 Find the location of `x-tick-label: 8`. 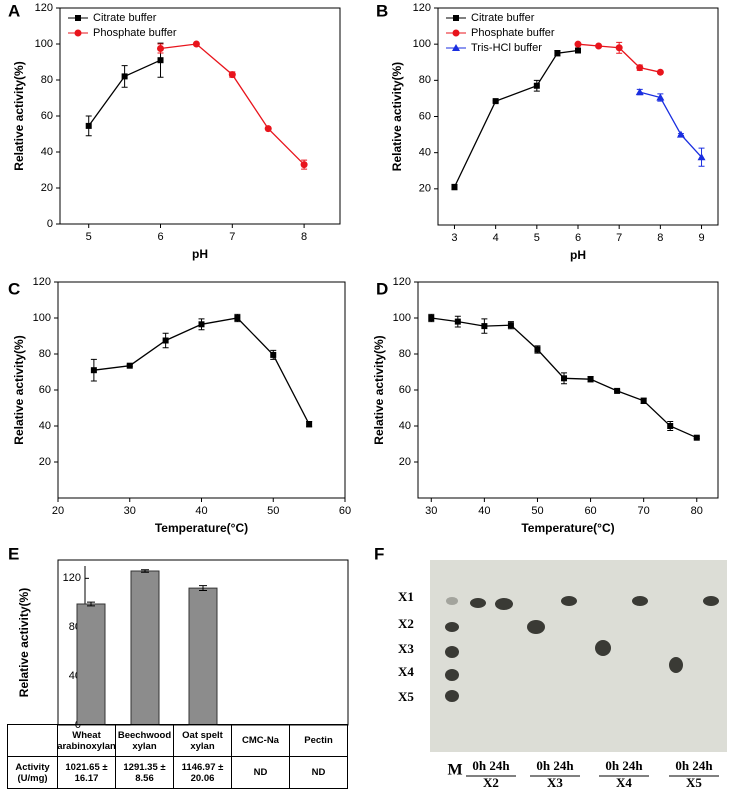

x-tick-label: 8 is located at coordinates (304, 237).